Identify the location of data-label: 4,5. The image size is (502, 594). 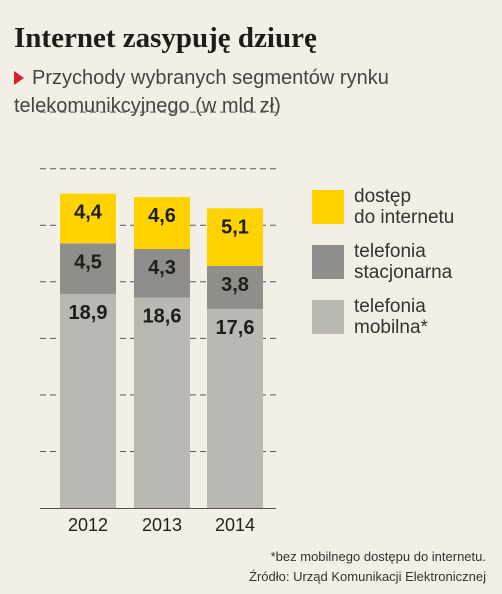
(88, 262).